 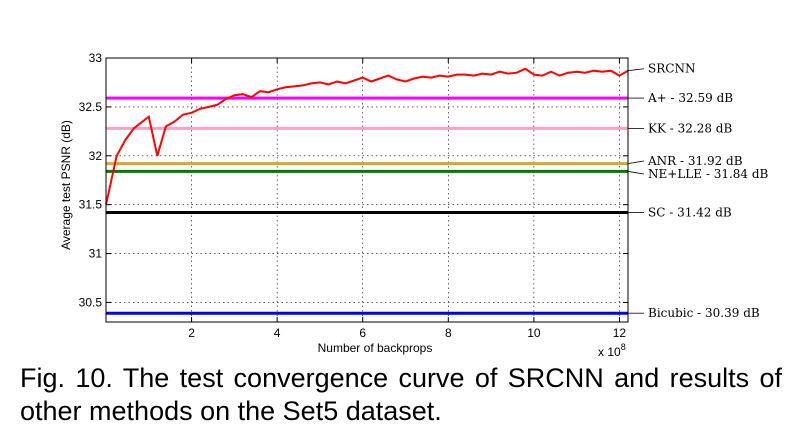 What do you see at coordinates (620, 333) in the screenshot?
I see `x-tick-label: 12` at bounding box center [620, 333].